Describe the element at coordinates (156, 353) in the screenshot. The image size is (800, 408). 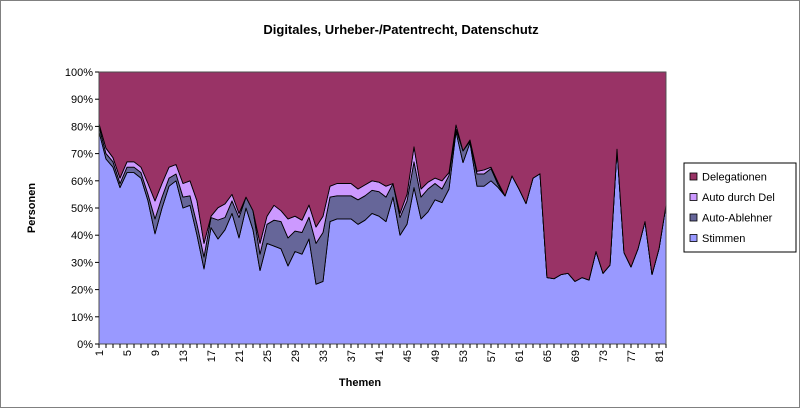
I see `x-tick-label: 9` at that location.